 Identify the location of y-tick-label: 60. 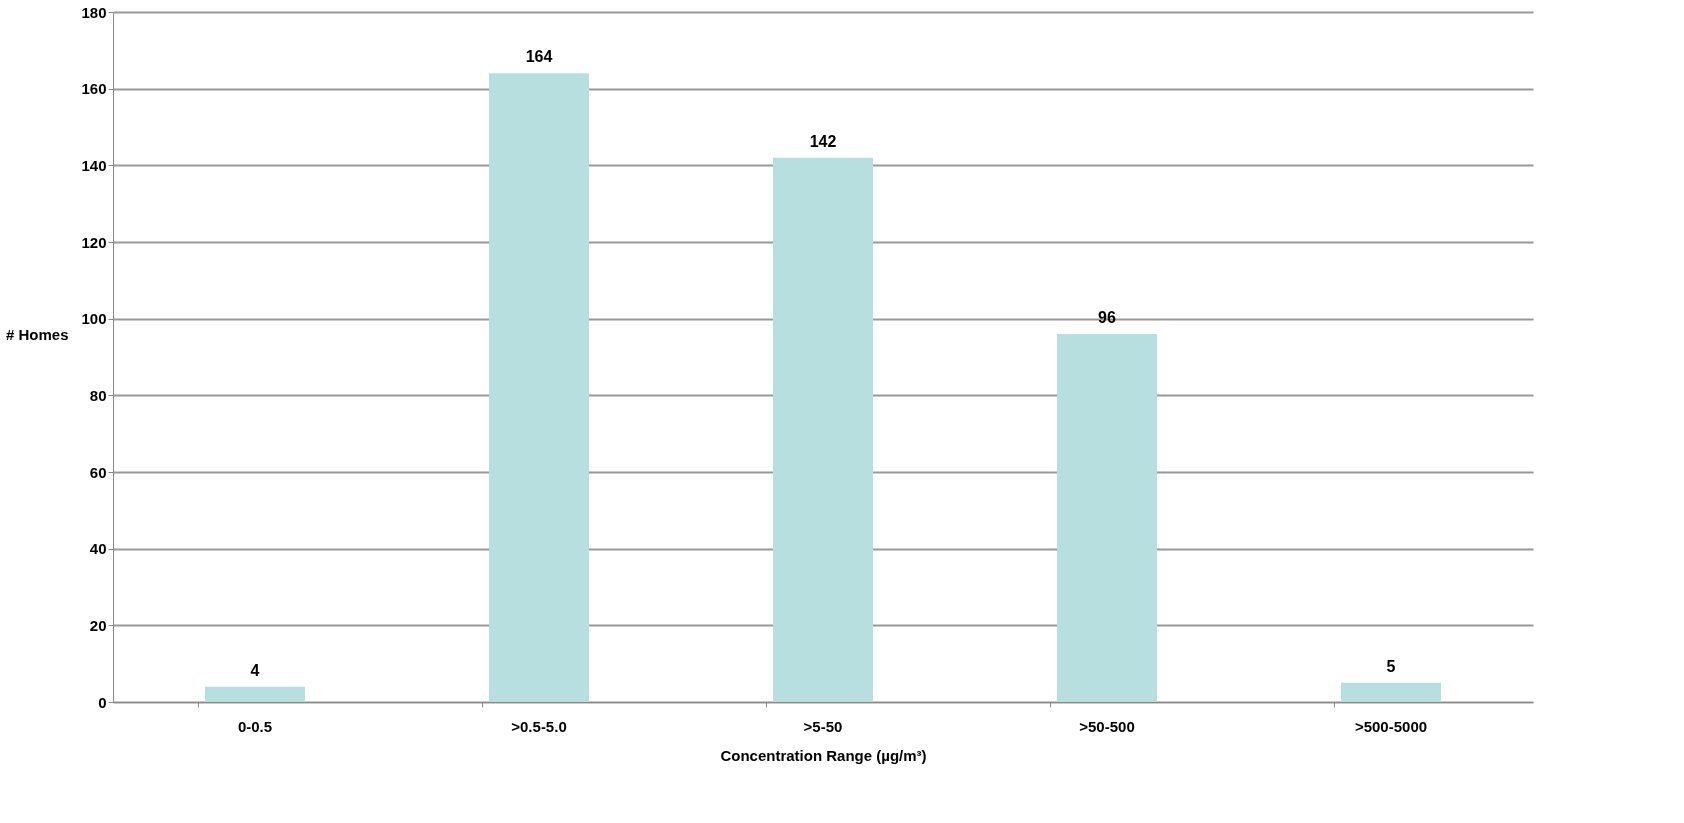
(98, 472).